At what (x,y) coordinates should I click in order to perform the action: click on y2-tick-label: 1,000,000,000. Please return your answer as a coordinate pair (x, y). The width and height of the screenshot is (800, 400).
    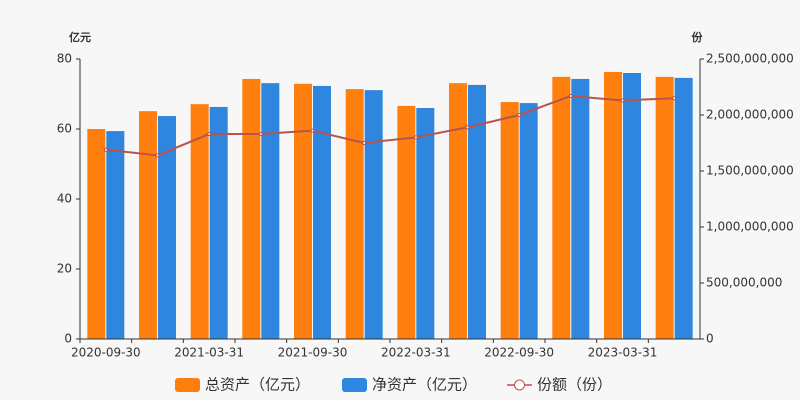
    Looking at the image, I should click on (750, 227).